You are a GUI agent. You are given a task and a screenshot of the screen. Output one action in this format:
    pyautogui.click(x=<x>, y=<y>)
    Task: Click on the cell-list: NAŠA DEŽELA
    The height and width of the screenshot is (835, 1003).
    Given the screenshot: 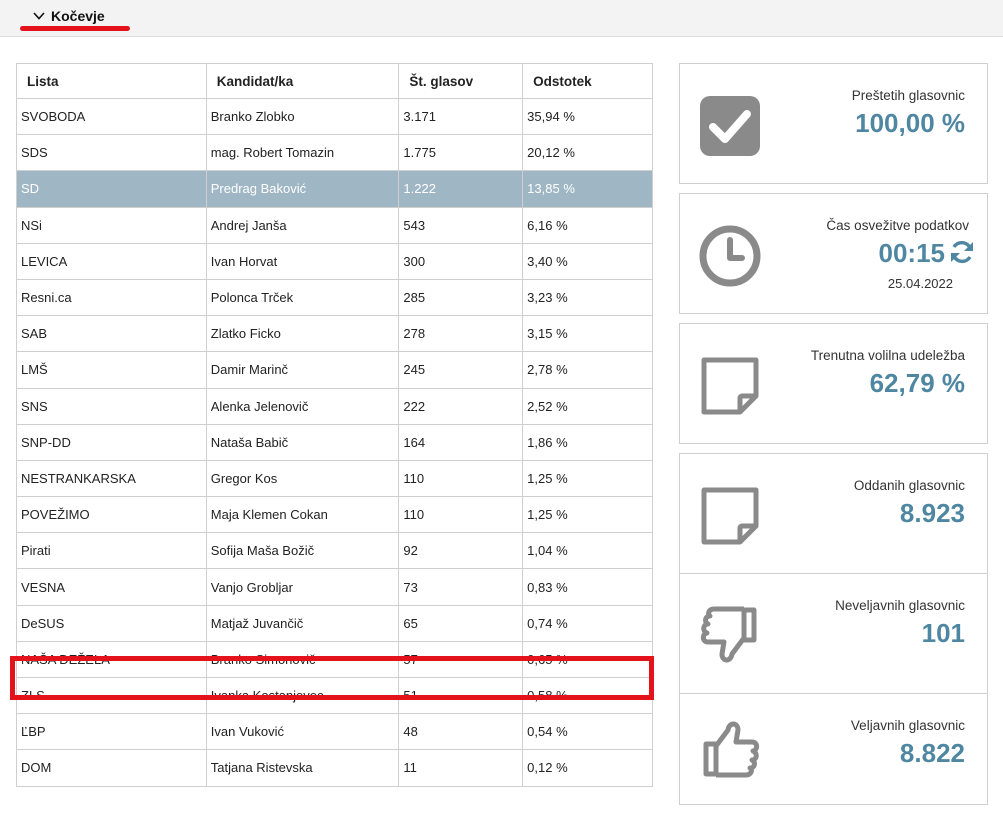 What is the action you would take?
    pyautogui.click(x=111, y=659)
    